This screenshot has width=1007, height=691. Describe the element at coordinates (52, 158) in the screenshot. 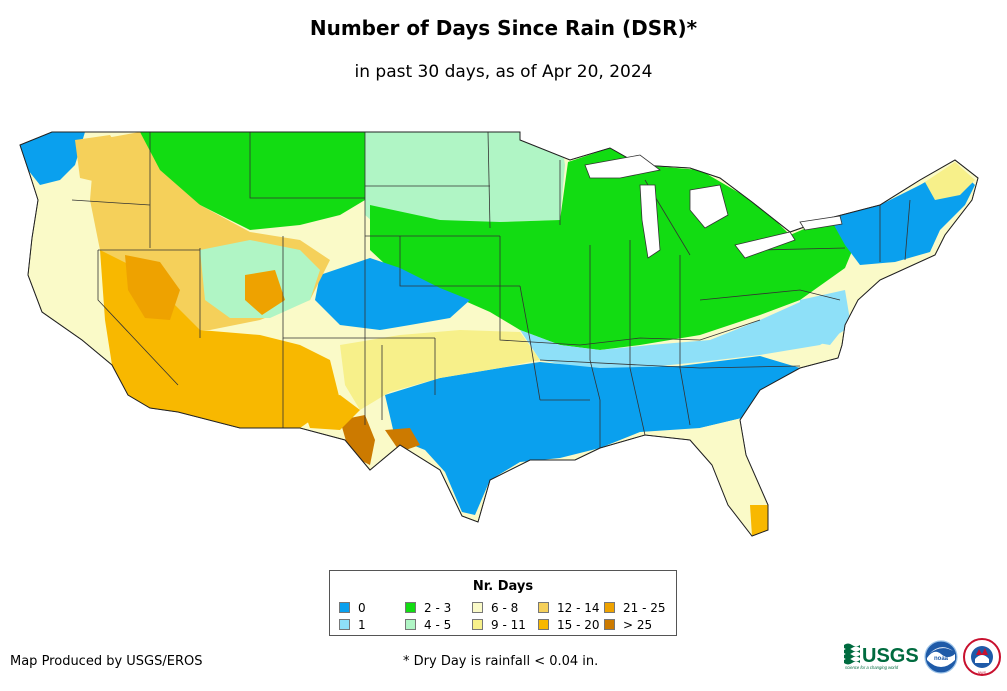

I see `region-pnw-coast` at that location.